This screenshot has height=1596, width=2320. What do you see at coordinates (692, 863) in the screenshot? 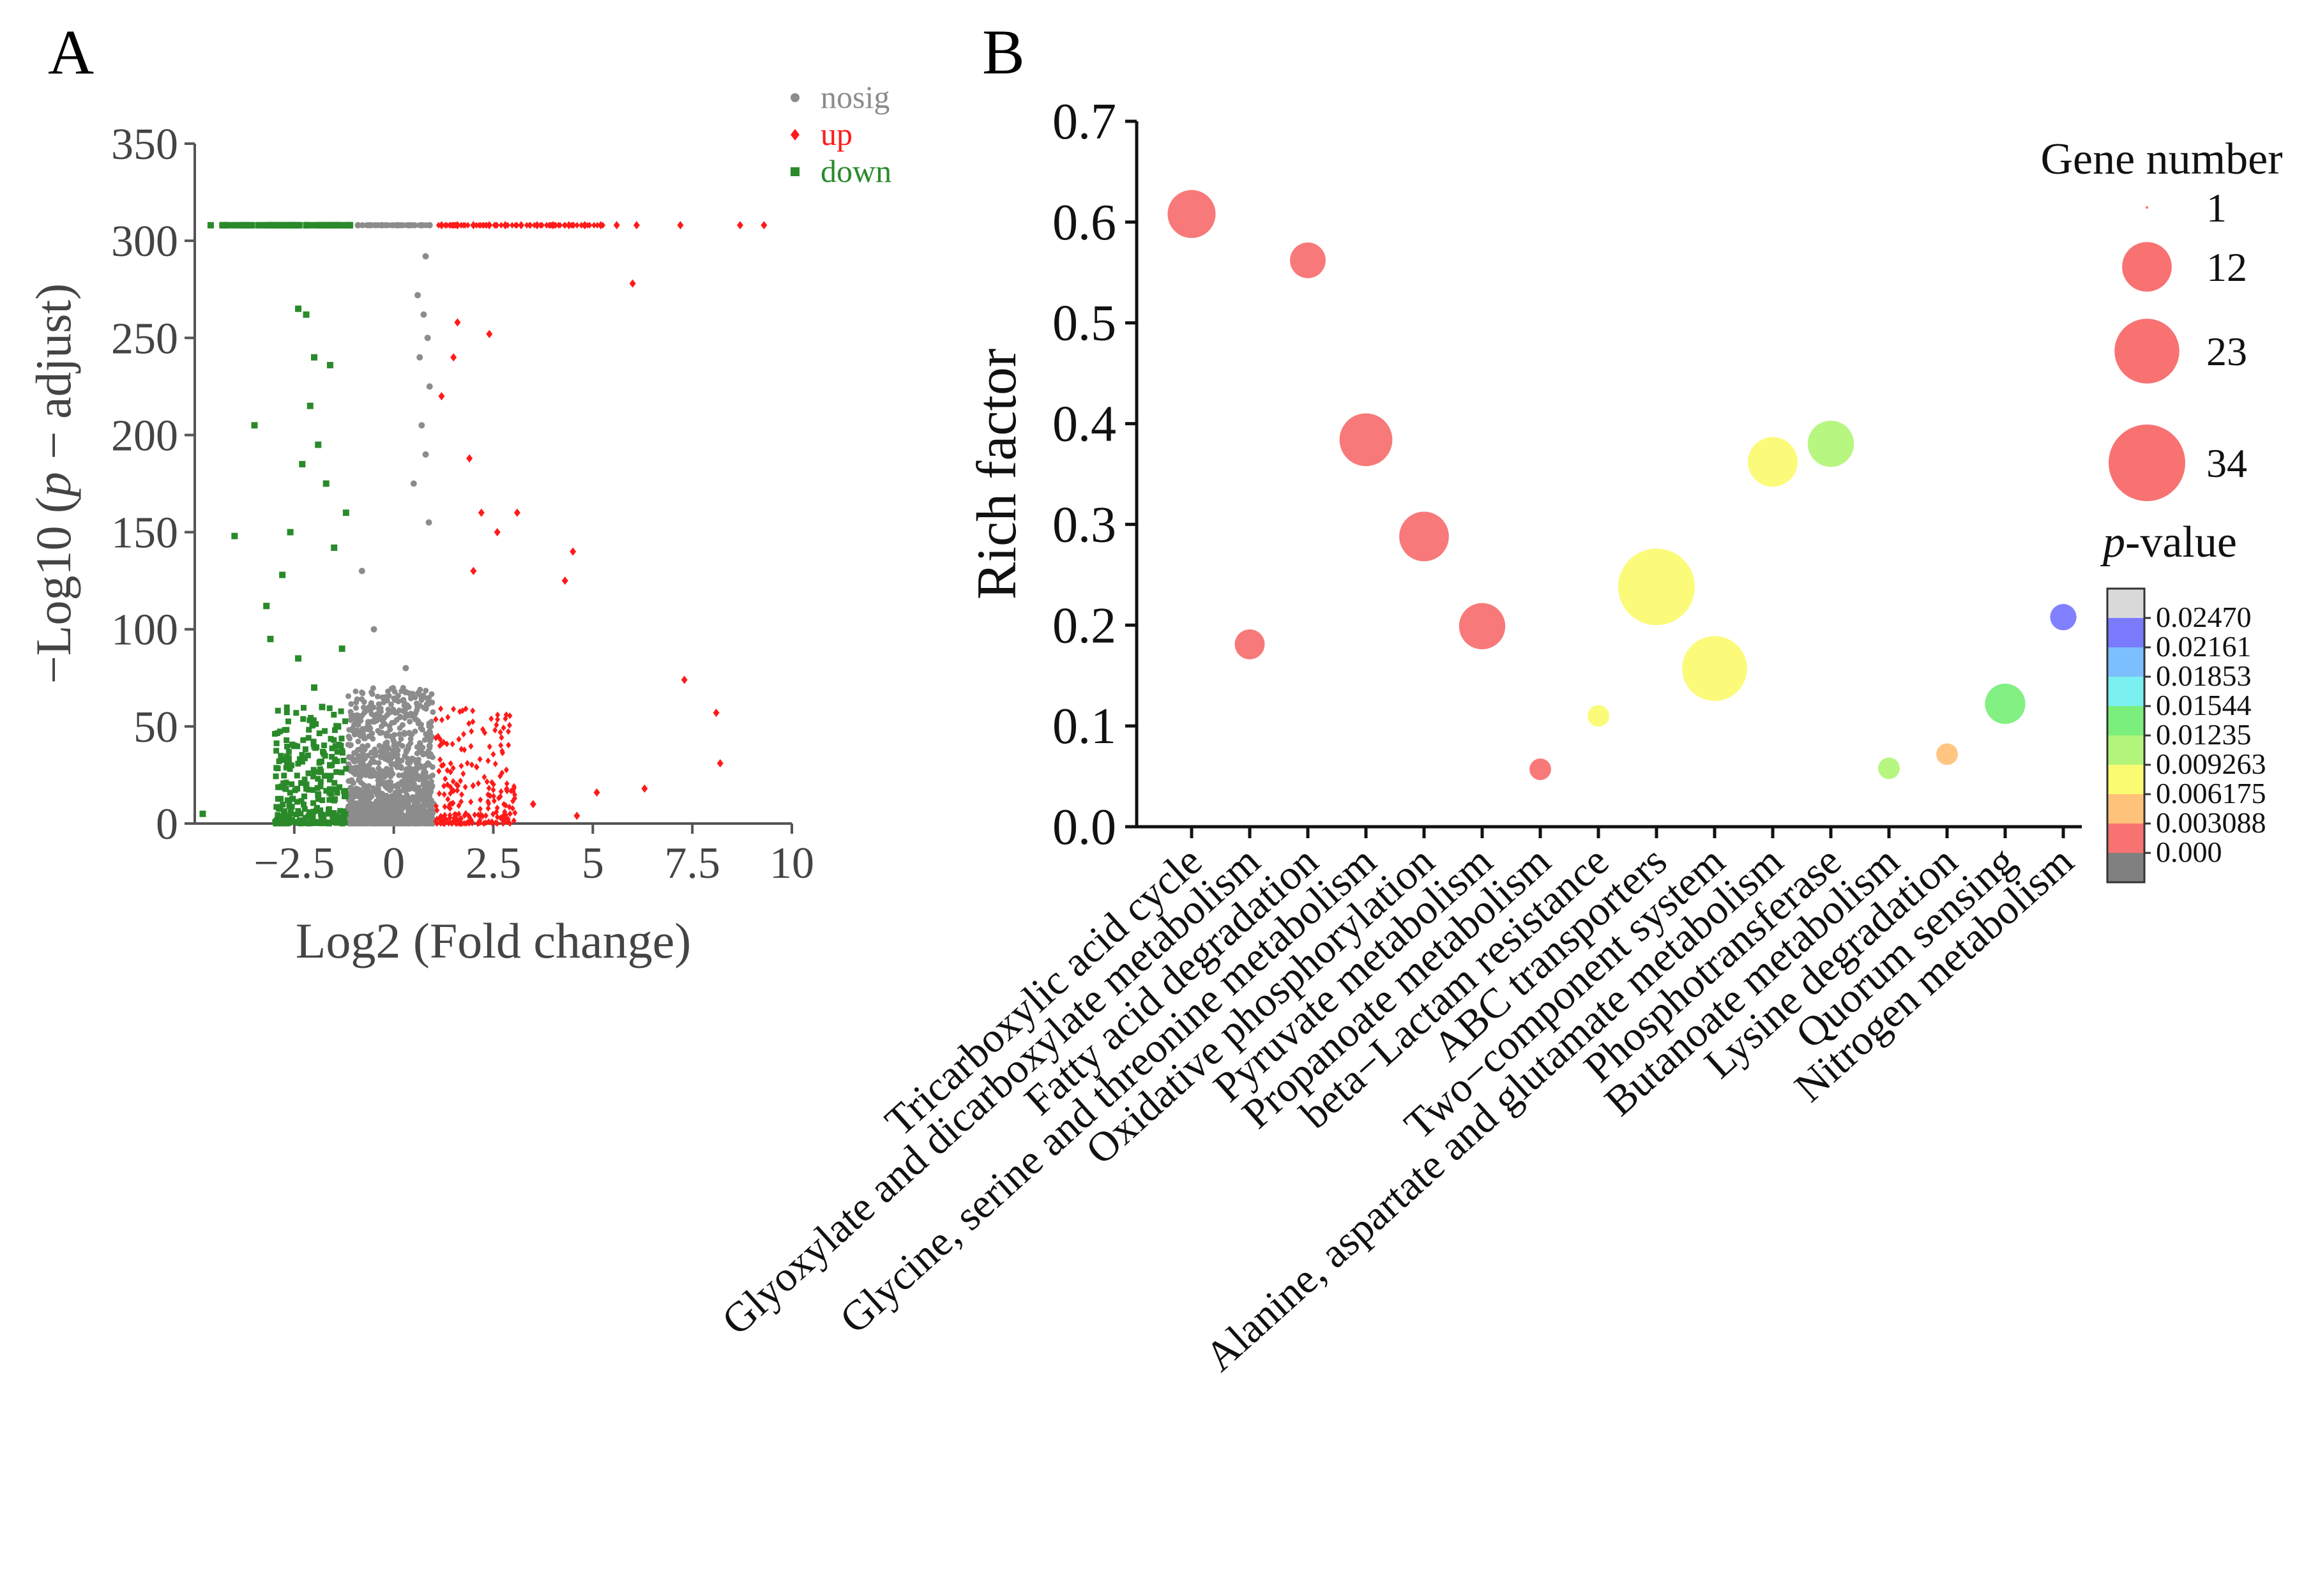
I see `x-tick-label: 7.5` at bounding box center [692, 863].